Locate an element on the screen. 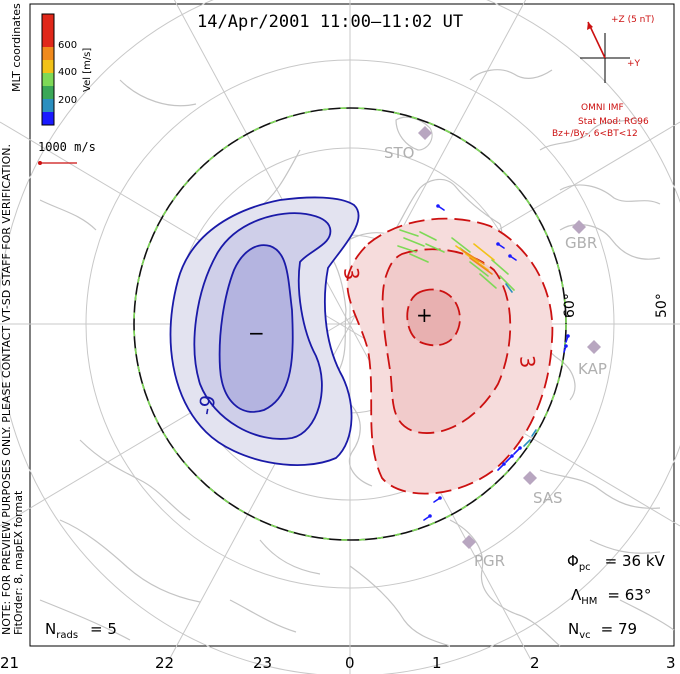  model-conditions: Bz+/By-, 6<BT<12 is located at coordinates (595, 134).